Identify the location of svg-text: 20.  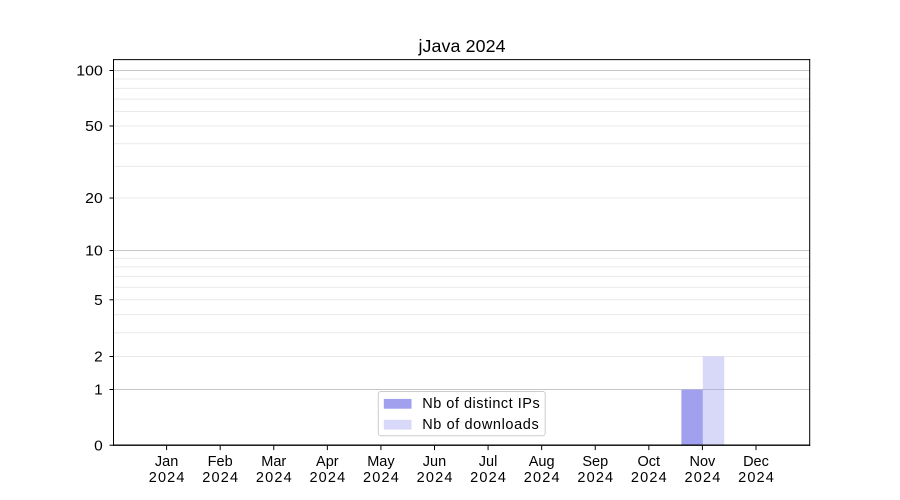
(94, 199).